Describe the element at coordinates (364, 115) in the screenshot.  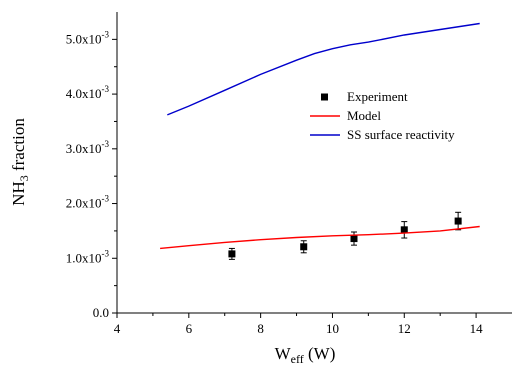
I see `legend-label: Model` at that location.